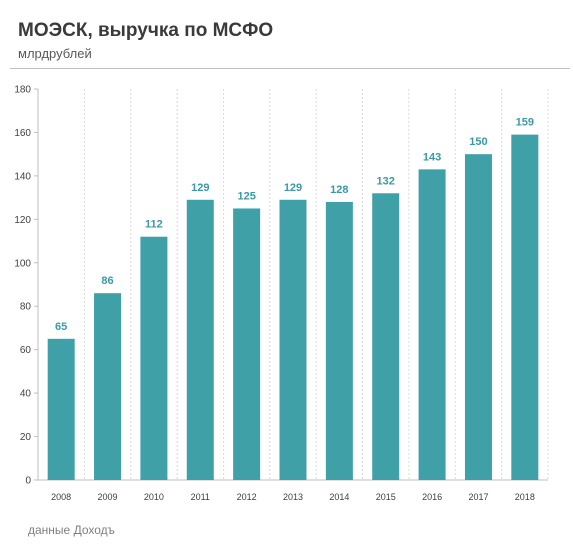 This screenshot has width=573, height=549. Describe the element at coordinates (200, 188) in the screenshot. I see `data-label-2011: 129` at that location.